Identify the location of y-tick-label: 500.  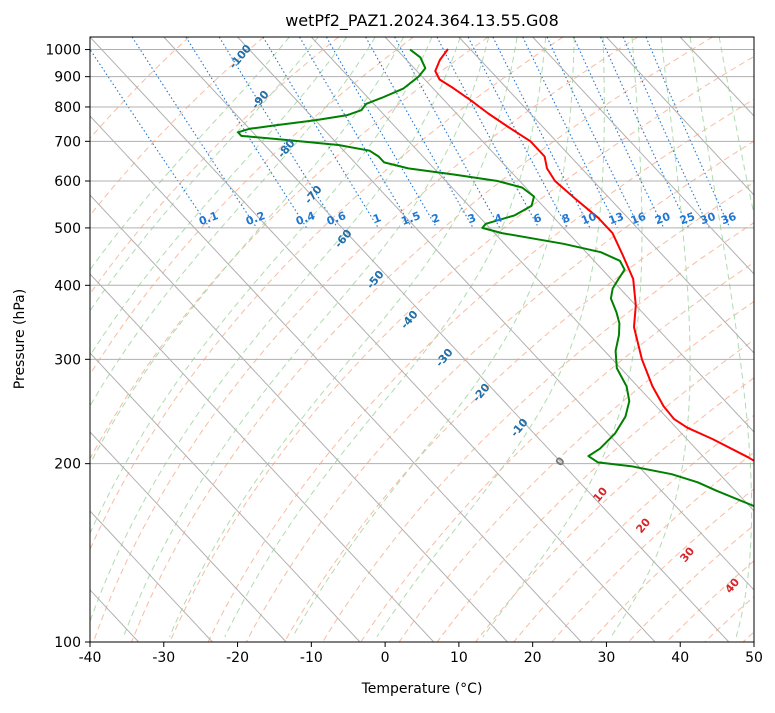
(67, 229).